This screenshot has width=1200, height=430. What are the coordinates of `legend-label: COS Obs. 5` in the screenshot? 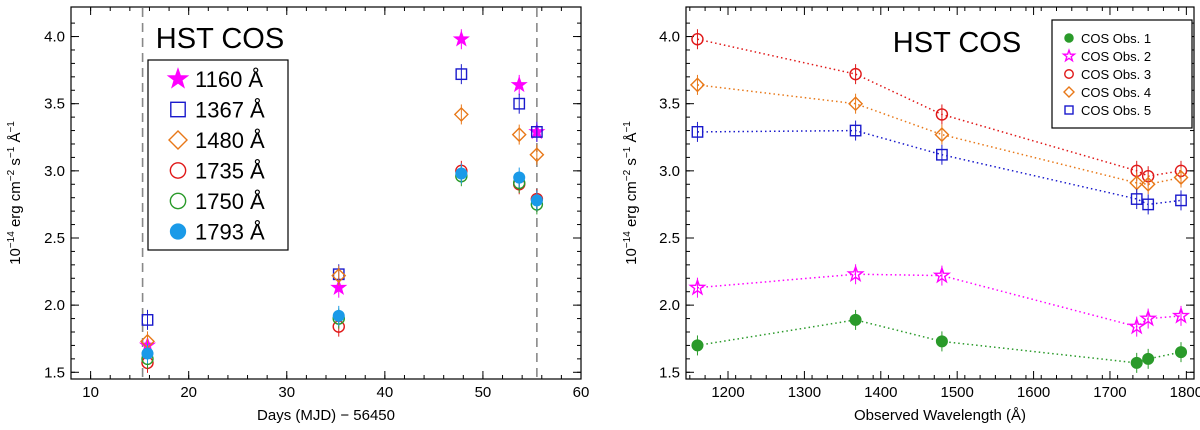 It's located at (1116, 110).